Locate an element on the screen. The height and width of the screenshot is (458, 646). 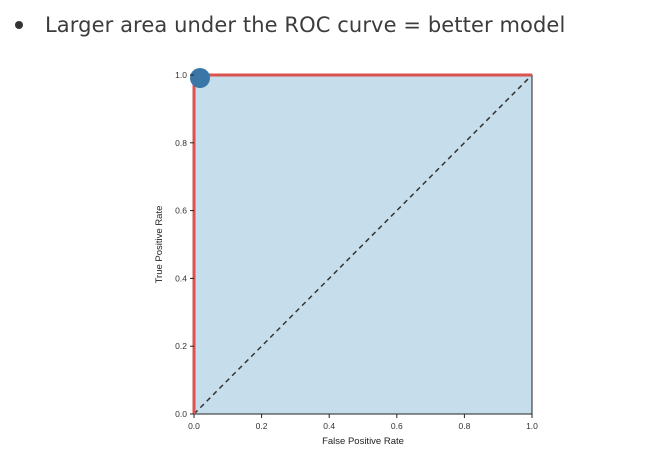
x-tick-label: 0.0 is located at coordinates (194, 426).